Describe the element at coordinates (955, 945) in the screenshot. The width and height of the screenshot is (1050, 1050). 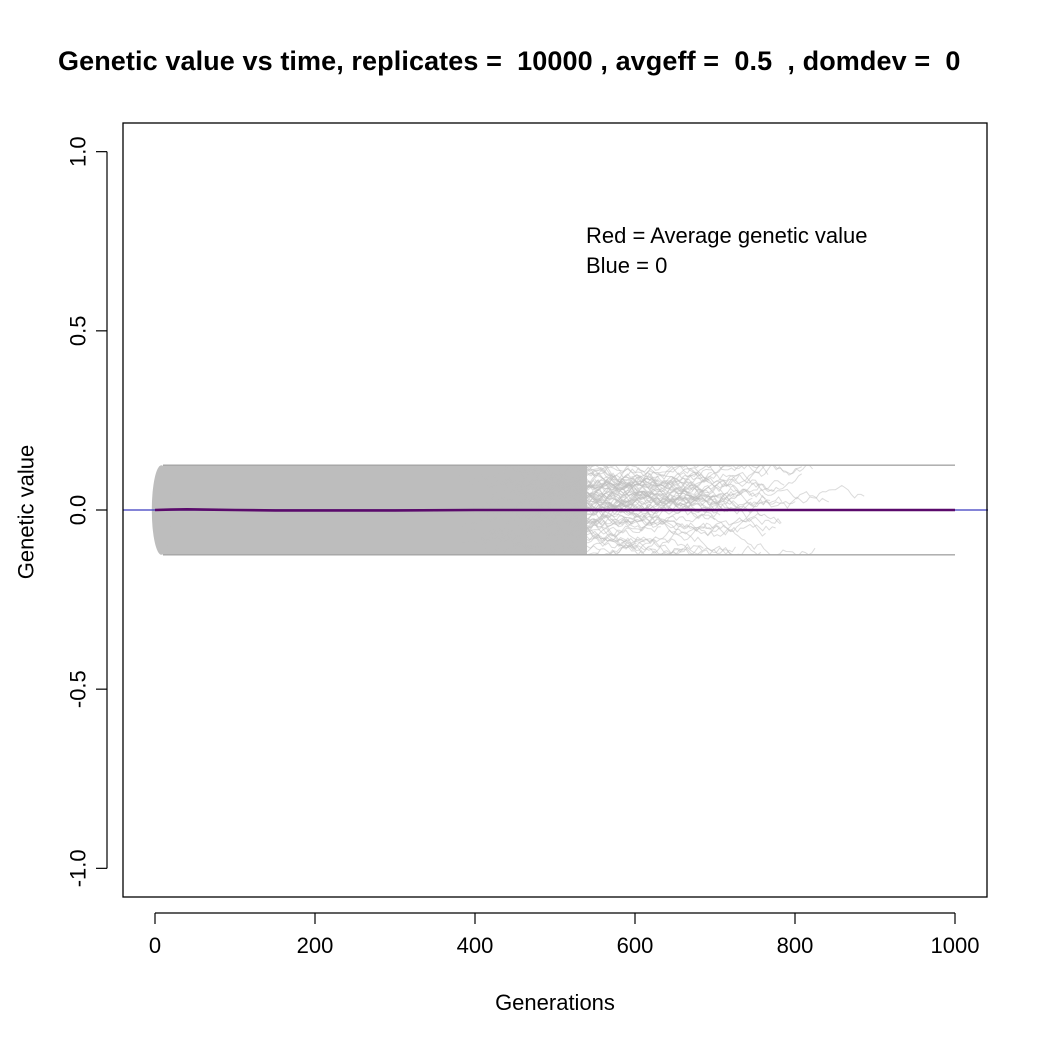
I see `x-tick-label: 1000` at that location.